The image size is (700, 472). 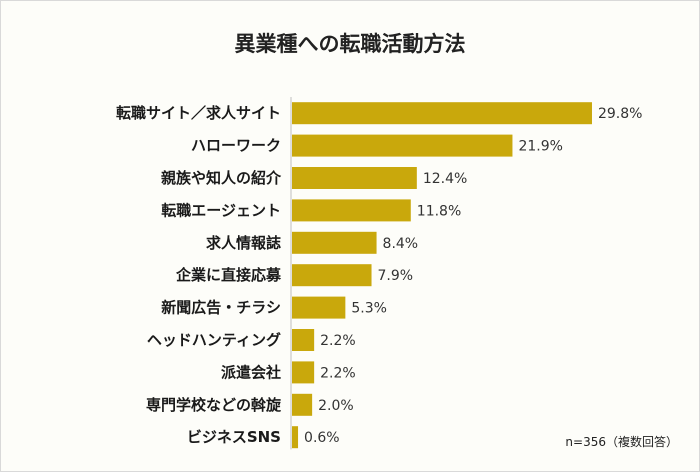 I want to click on category-label: 企業に直接応募, so click(x=228, y=275).